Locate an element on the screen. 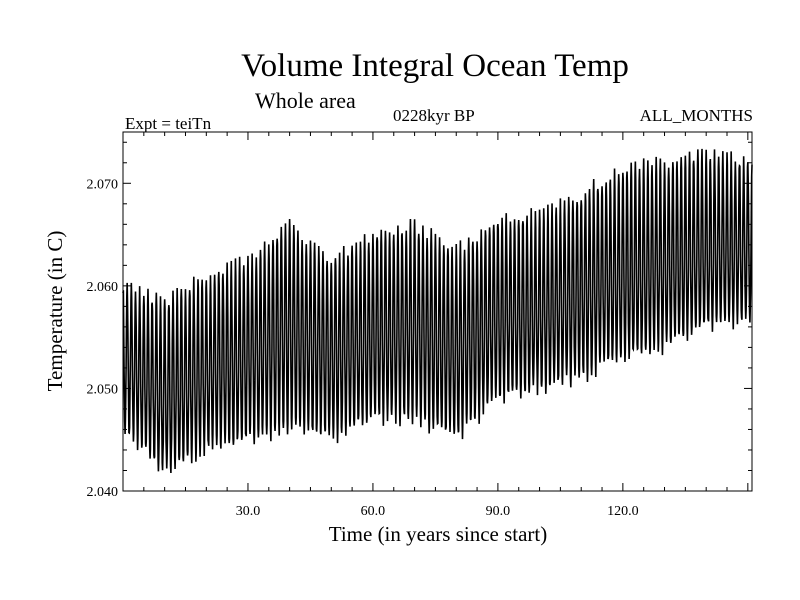 This screenshot has width=800, height=600. chart-subtitle: Whole area is located at coordinates (305, 100).